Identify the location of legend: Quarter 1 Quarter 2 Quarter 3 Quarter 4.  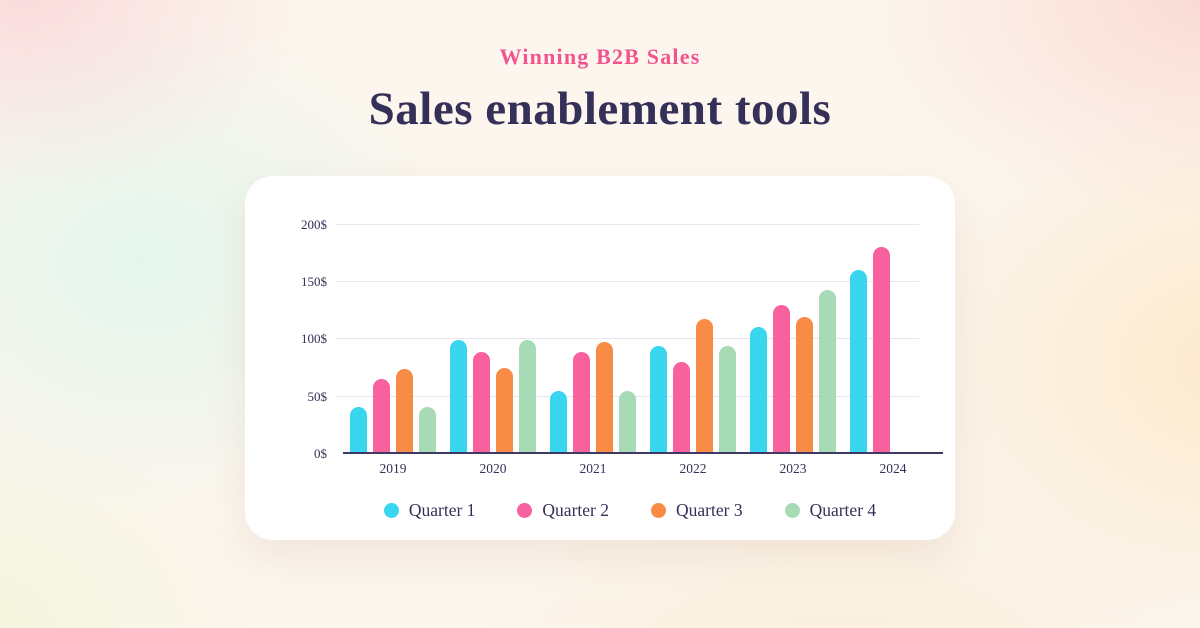
(630, 510).